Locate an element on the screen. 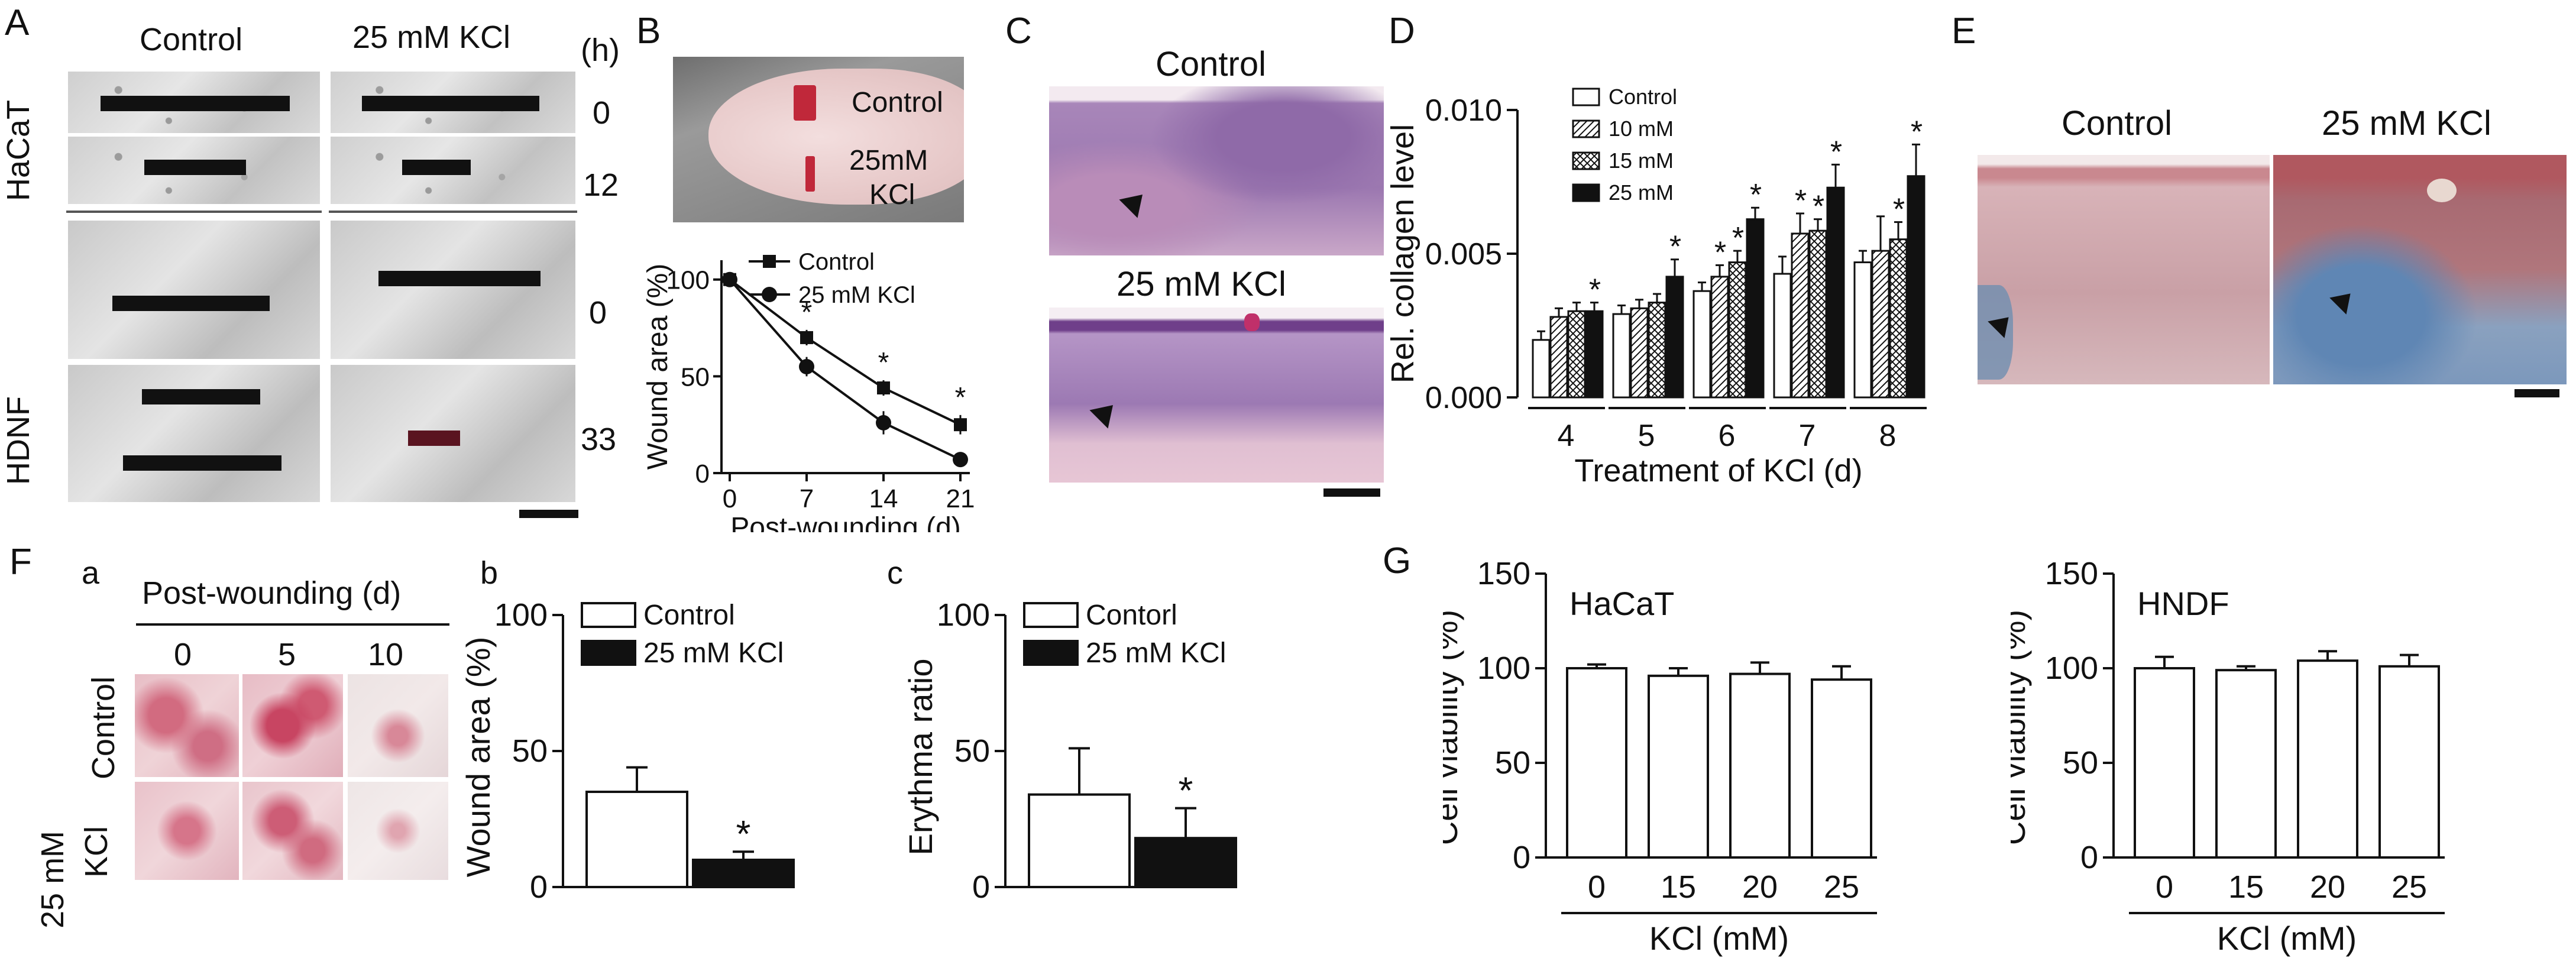  x-tick-label: 25 is located at coordinates (1842, 887).